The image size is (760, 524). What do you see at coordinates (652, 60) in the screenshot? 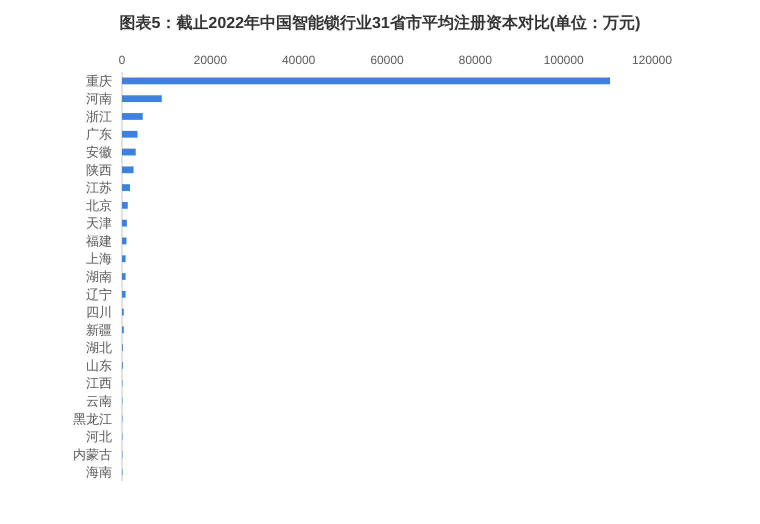
I see `x-tick-label: 120000` at bounding box center [652, 60].